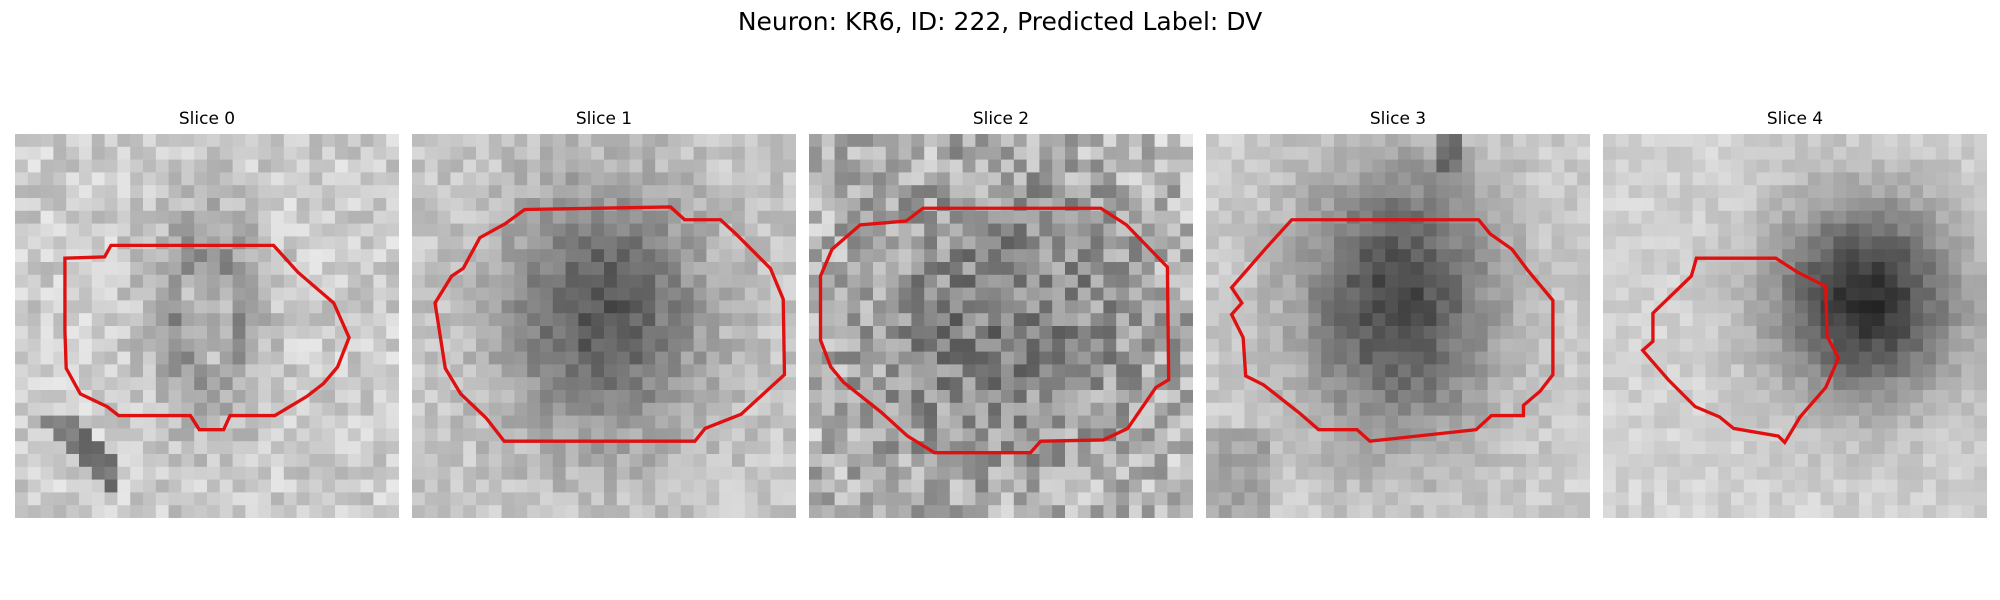 This screenshot has width=2000, height=600. What do you see at coordinates (1001, 119) in the screenshot?
I see `slice-title: Slice 2` at bounding box center [1001, 119].